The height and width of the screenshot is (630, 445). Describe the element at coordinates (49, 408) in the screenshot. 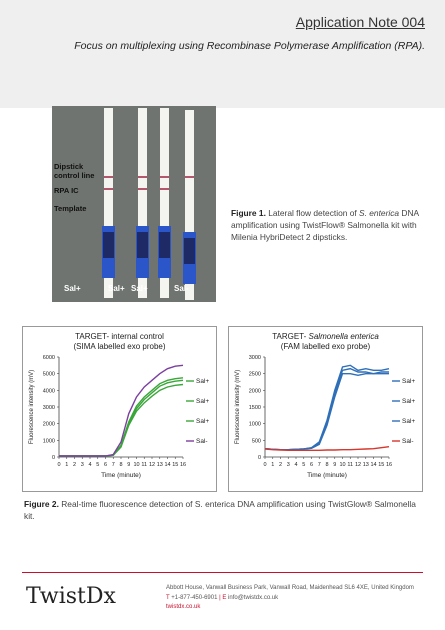

I see `y-tick-label: 3000` at that location.